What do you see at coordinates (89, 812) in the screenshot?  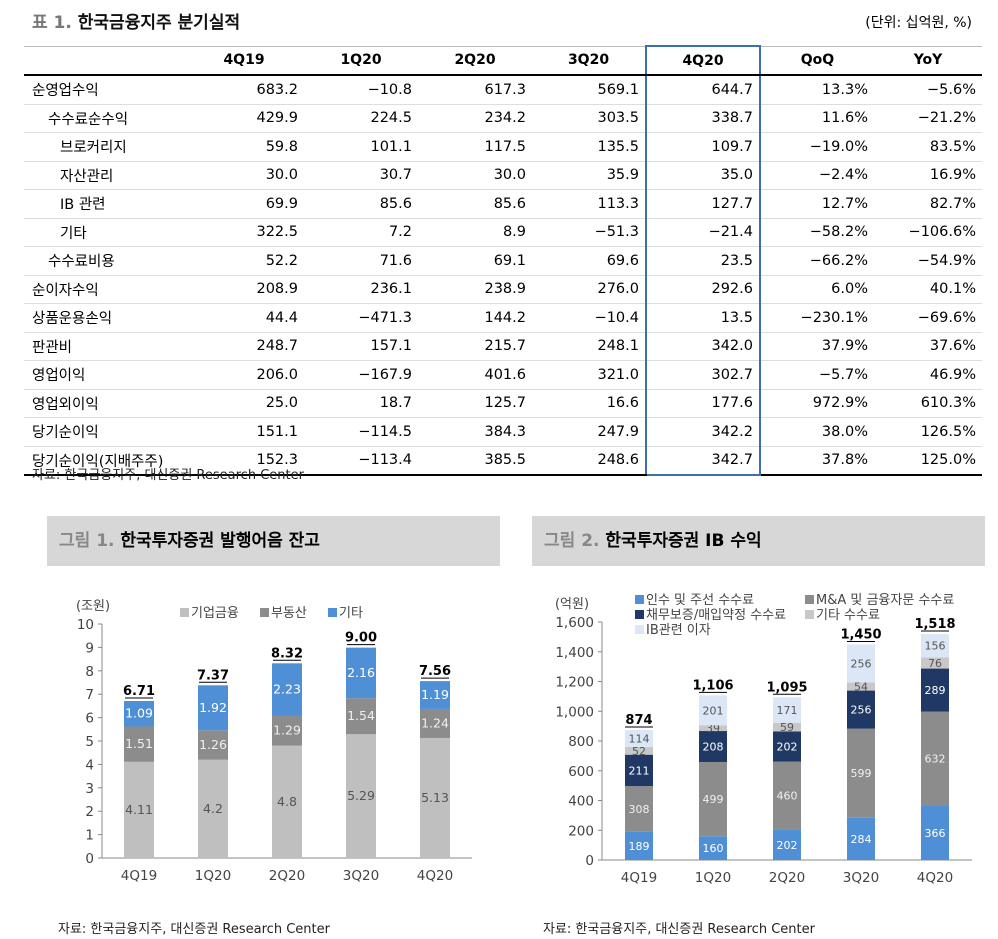 I see `y-tick-label: 2` at bounding box center [89, 812].